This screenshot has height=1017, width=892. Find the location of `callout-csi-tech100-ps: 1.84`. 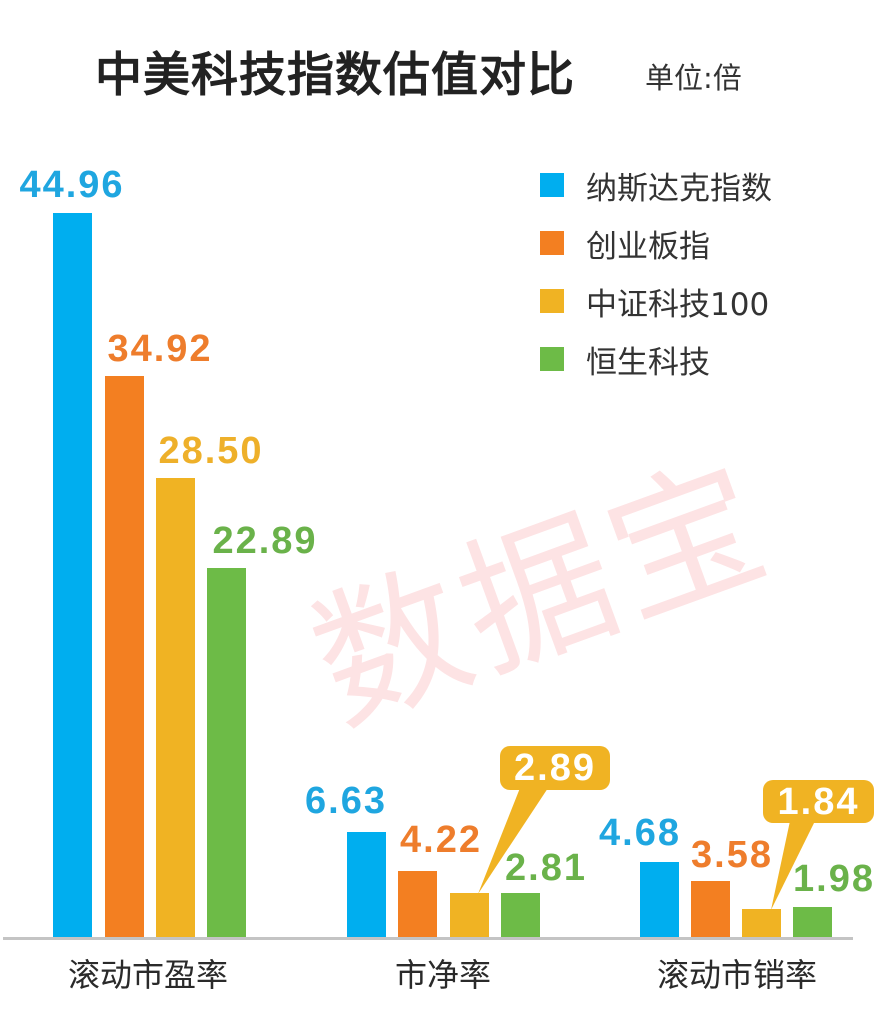

callout-csi-tech100-ps: 1.84 is located at coordinates (818, 801).